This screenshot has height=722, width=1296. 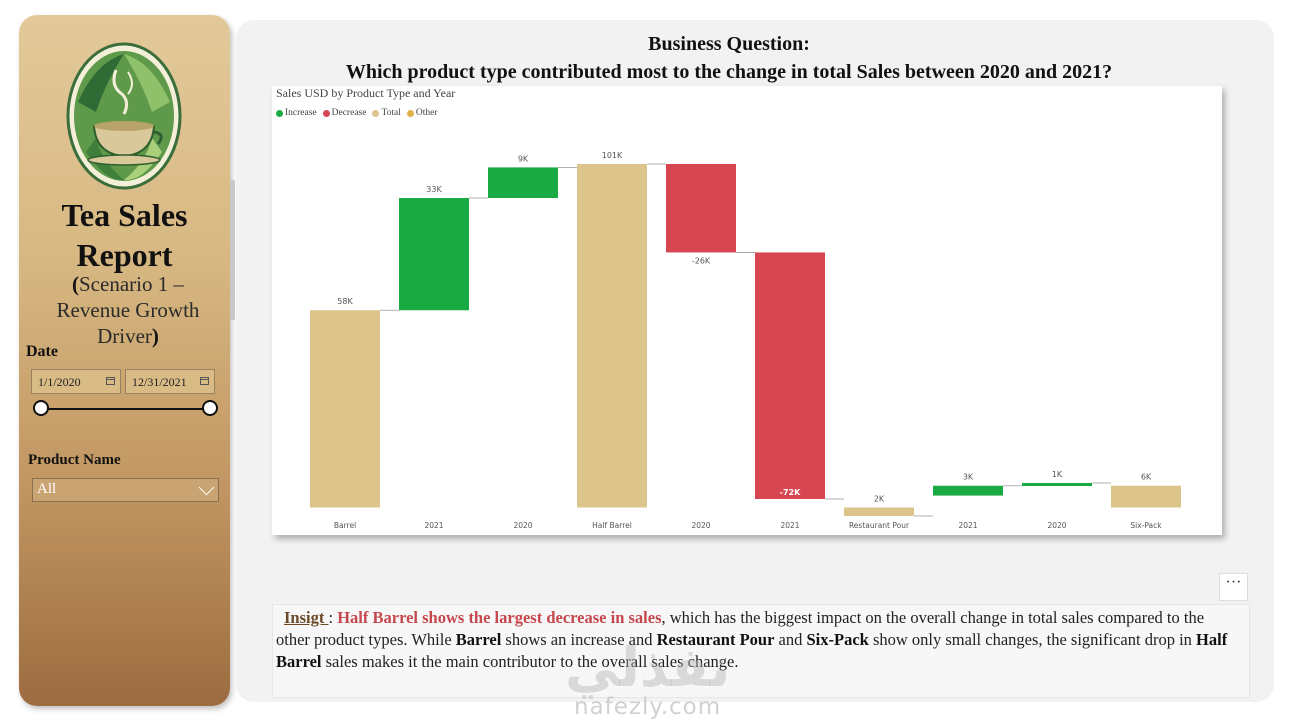 I want to click on category-label: Restaurant Pour, so click(x=879, y=525).